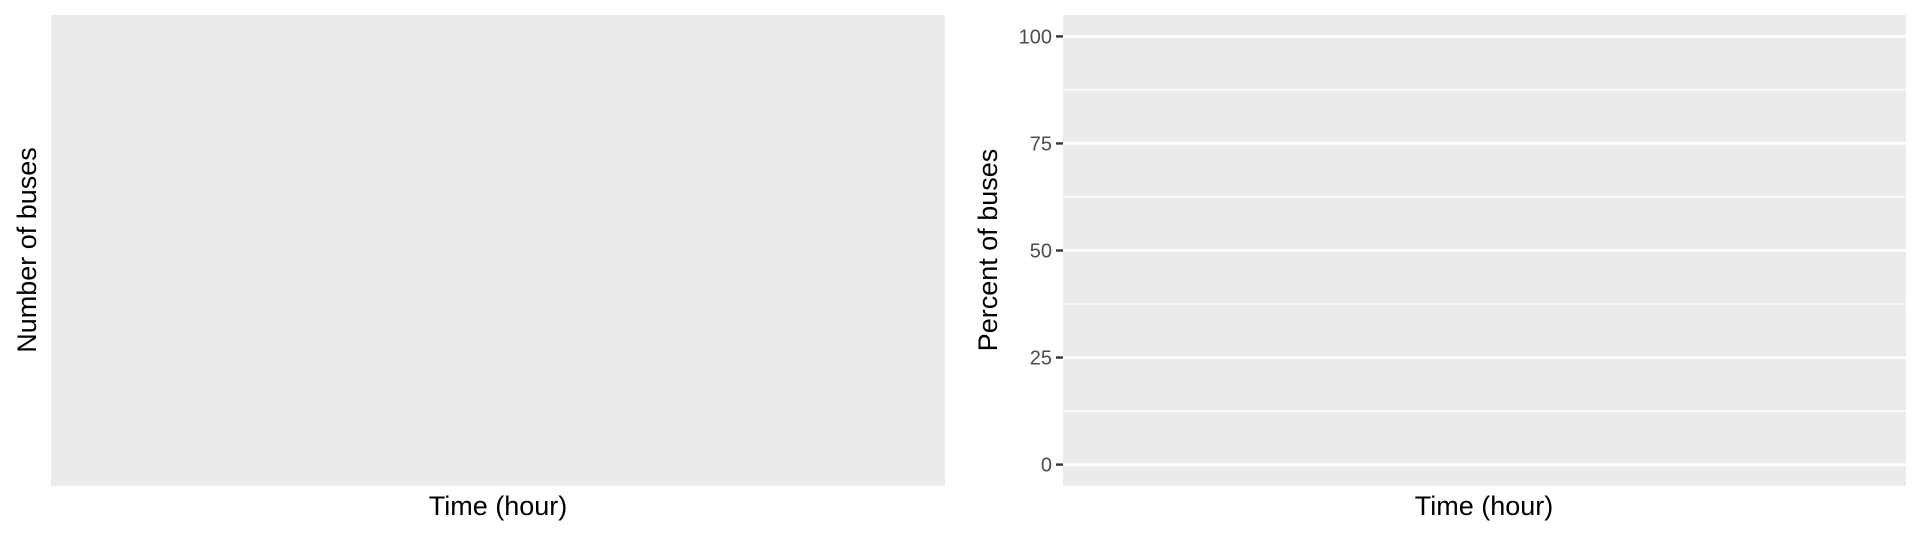  I want to click on right-x-axis-title: Time (hour), so click(1484, 506).